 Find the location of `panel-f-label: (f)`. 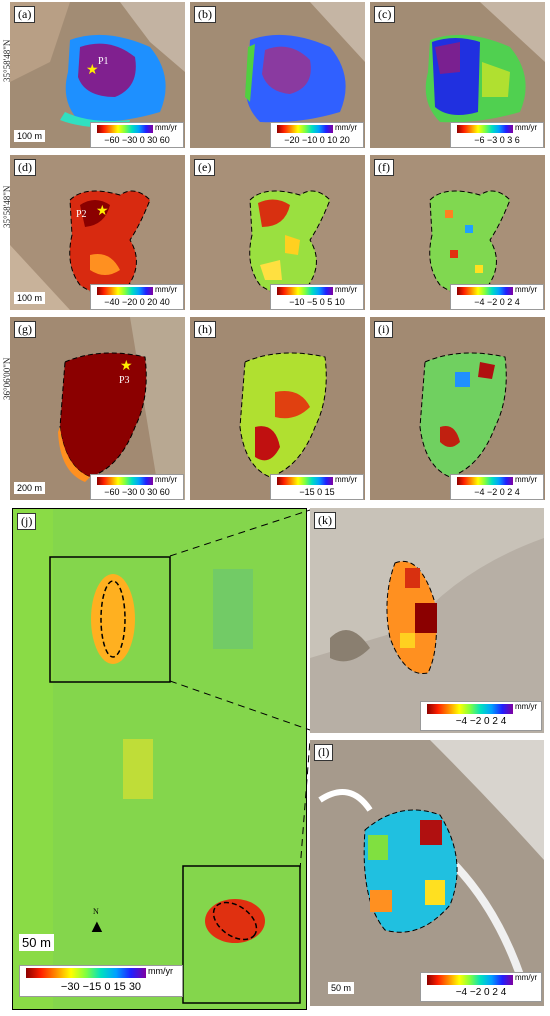

panel-f-label: (f) is located at coordinates (384, 167).